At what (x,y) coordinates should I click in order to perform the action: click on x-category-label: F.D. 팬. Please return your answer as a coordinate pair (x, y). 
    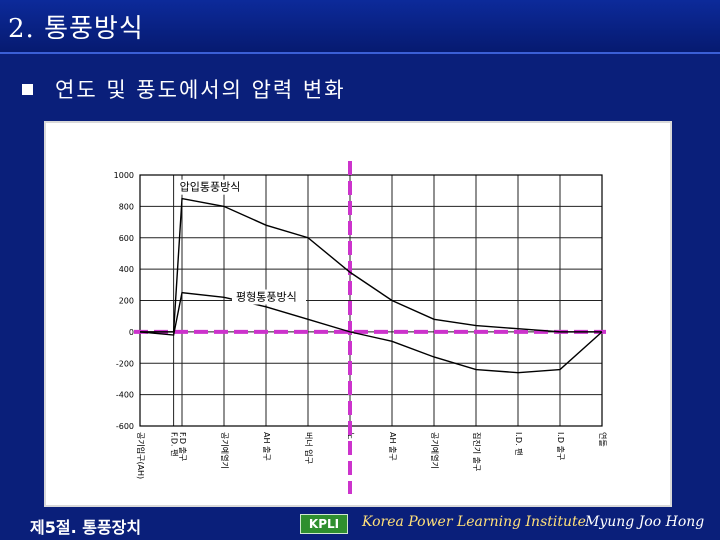
    Looking at the image, I should click on (174, 444).